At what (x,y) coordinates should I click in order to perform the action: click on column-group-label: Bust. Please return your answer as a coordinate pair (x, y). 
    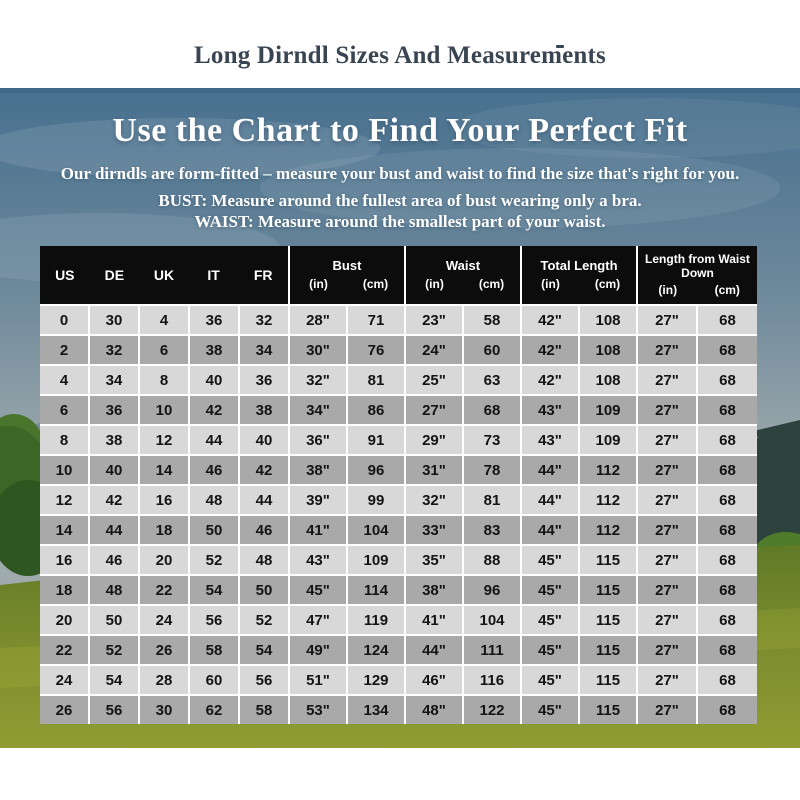
    Looking at the image, I should click on (347, 266).